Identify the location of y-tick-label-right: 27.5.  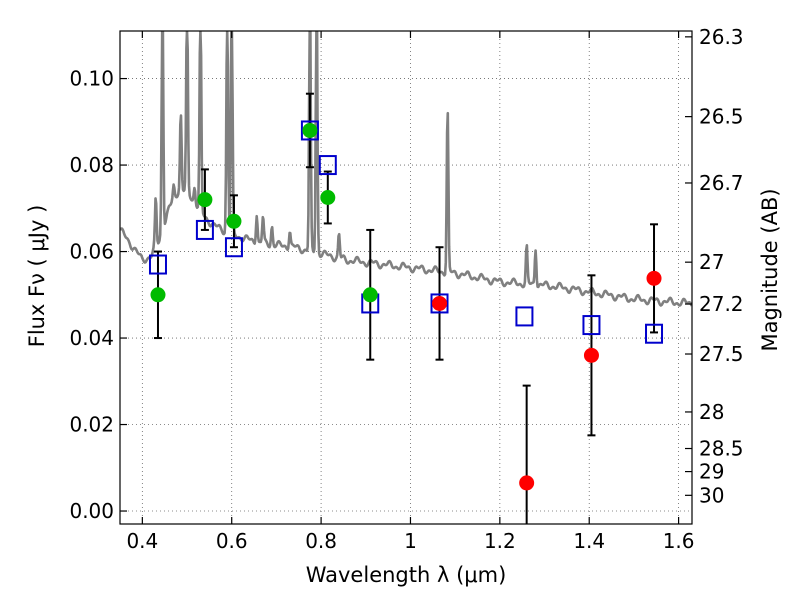
(721, 354).